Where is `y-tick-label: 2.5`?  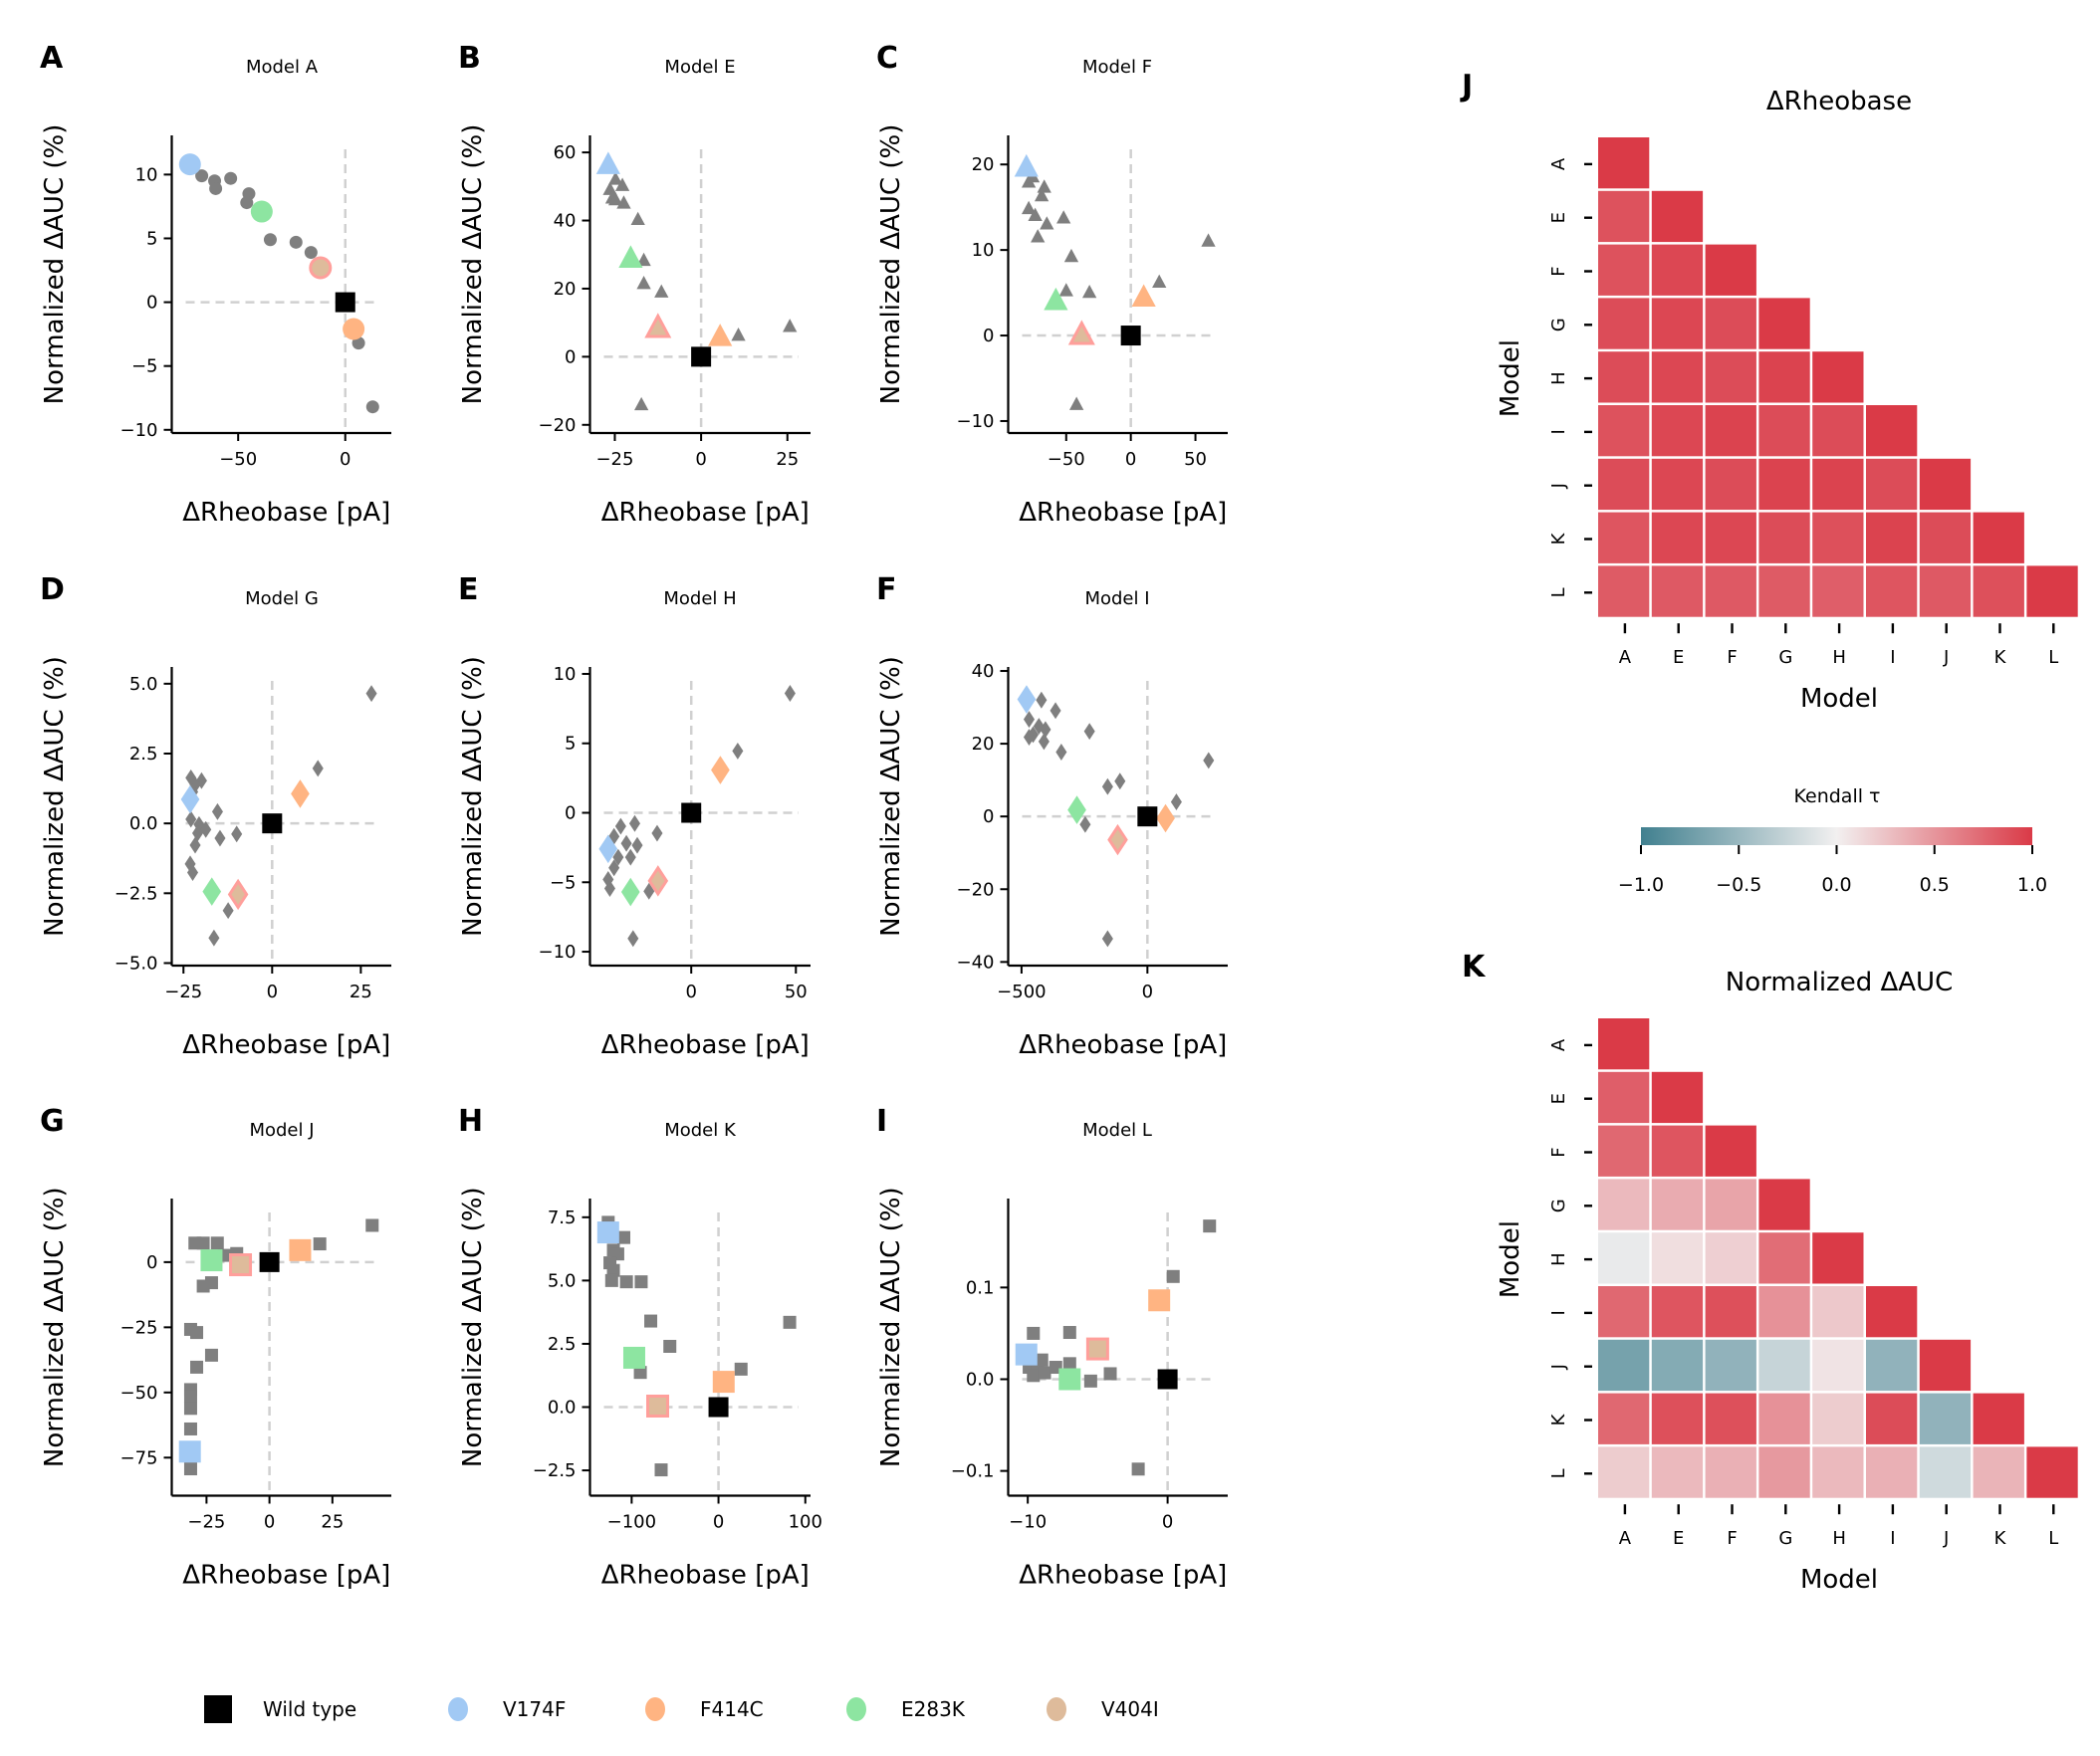
y-tick-label: 2.5 is located at coordinates (143, 754).